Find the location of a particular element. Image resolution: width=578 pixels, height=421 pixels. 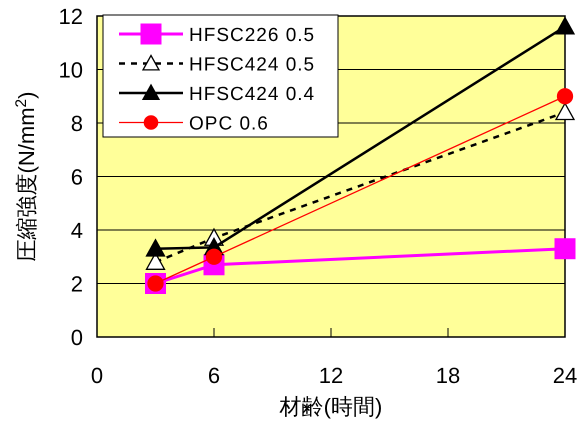

legend-label: HFSC424 0.5 is located at coordinates (252, 65).